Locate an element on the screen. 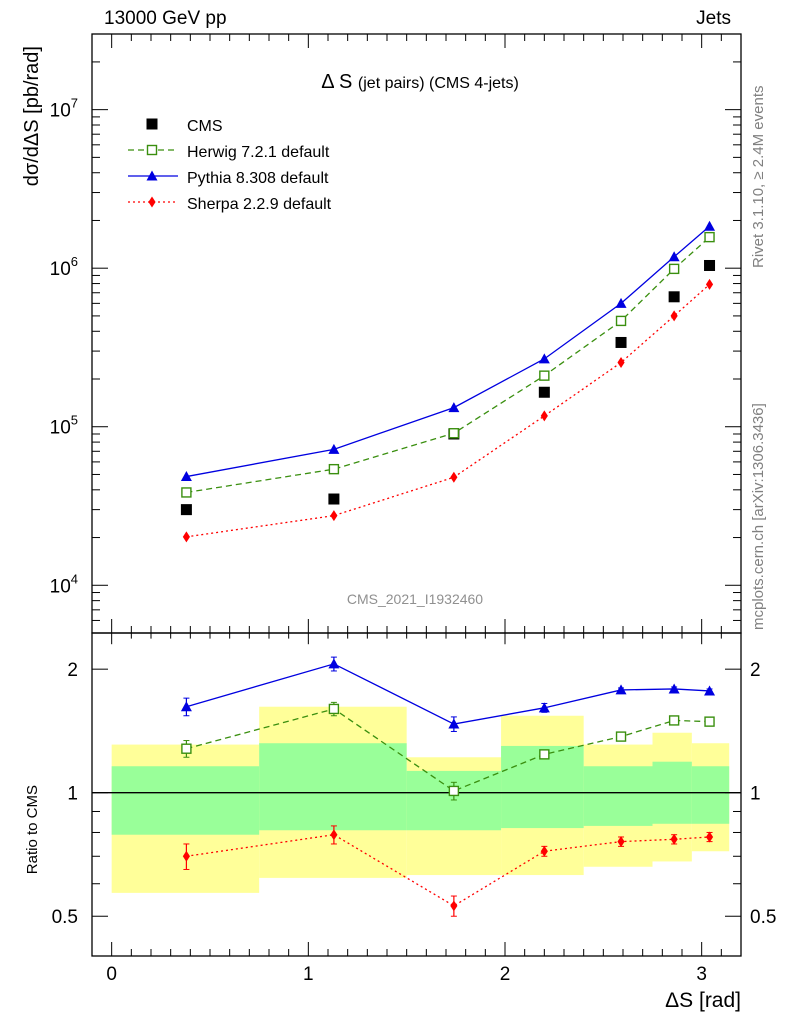 This screenshot has height=1024, width=786. chart-title: Δ S (jet pairs) (CMS 4-jets) is located at coordinates (420, 82).